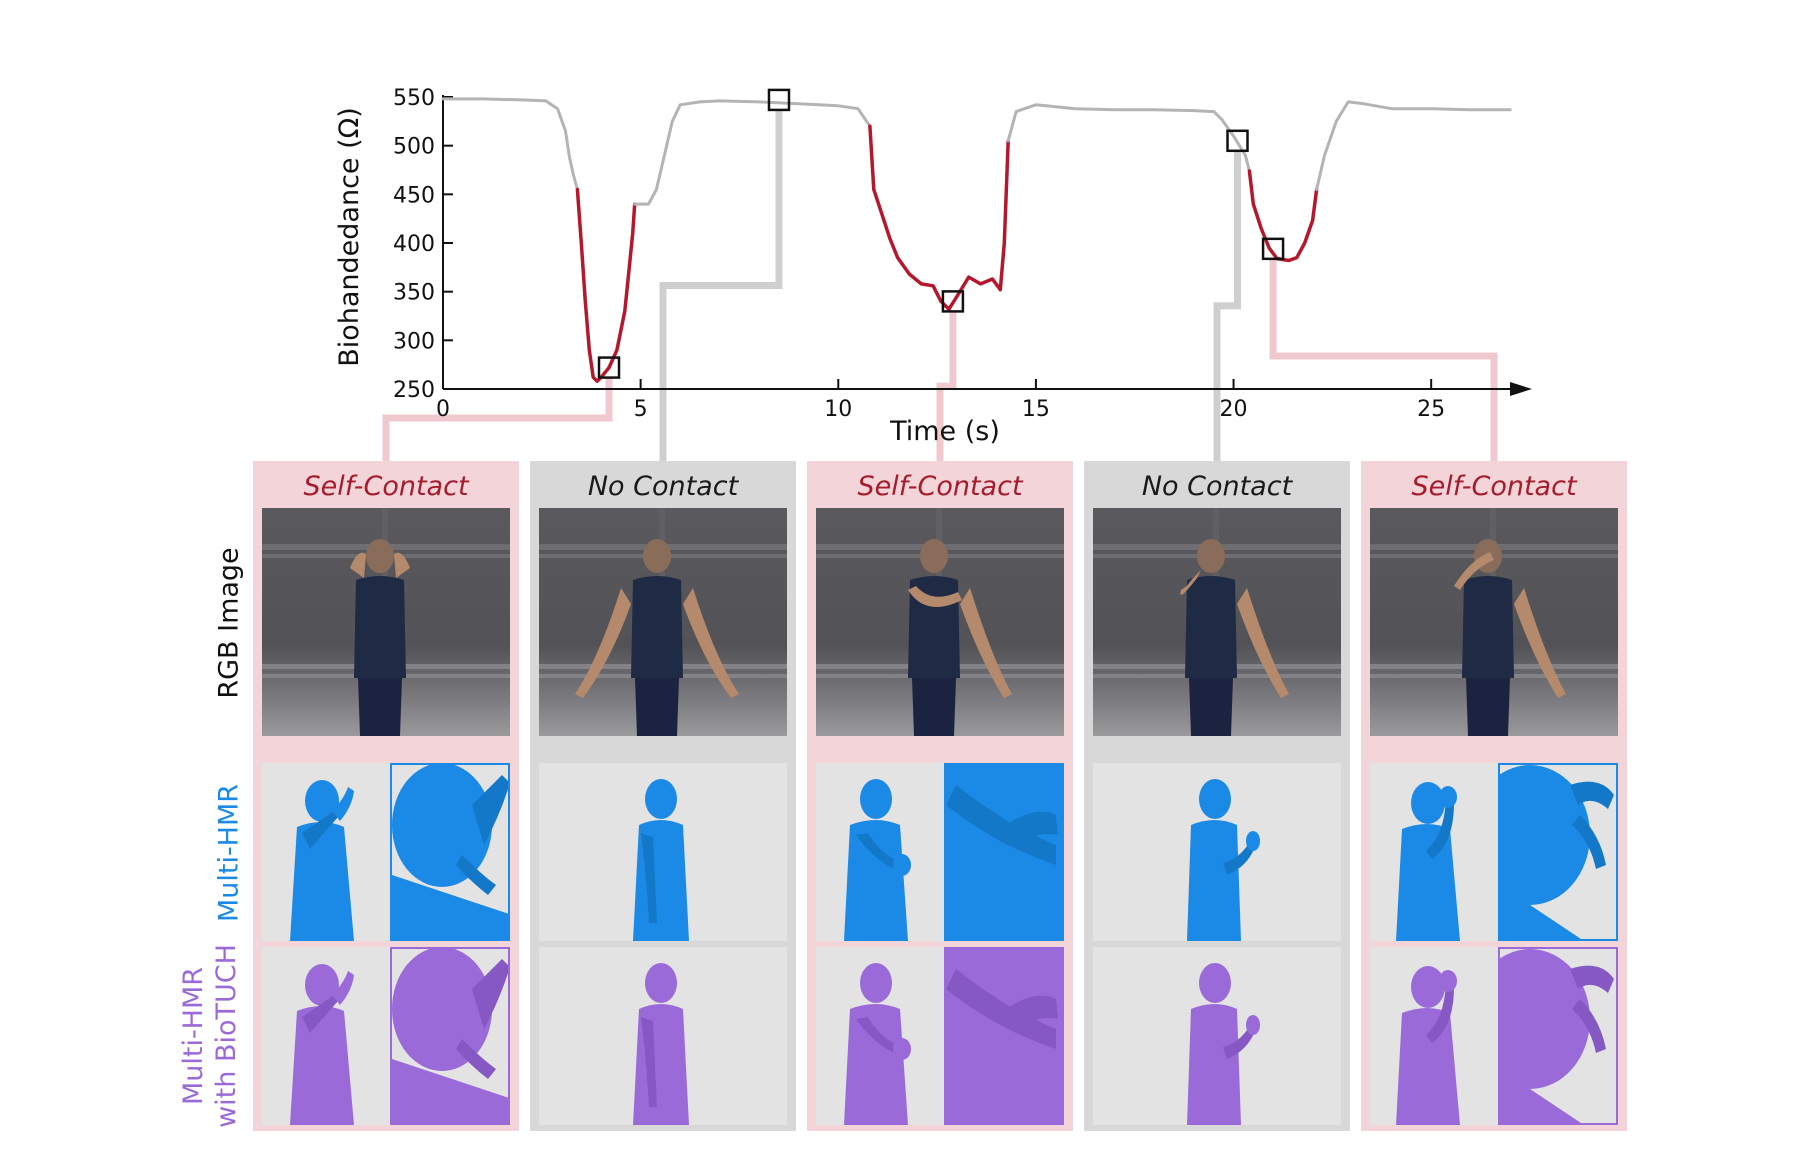 The width and height of the screenshot is (1800, 1165). Describe the element at coordinates (1521, 389) in the screenshot. I see `x-axis-arrow` at that location.